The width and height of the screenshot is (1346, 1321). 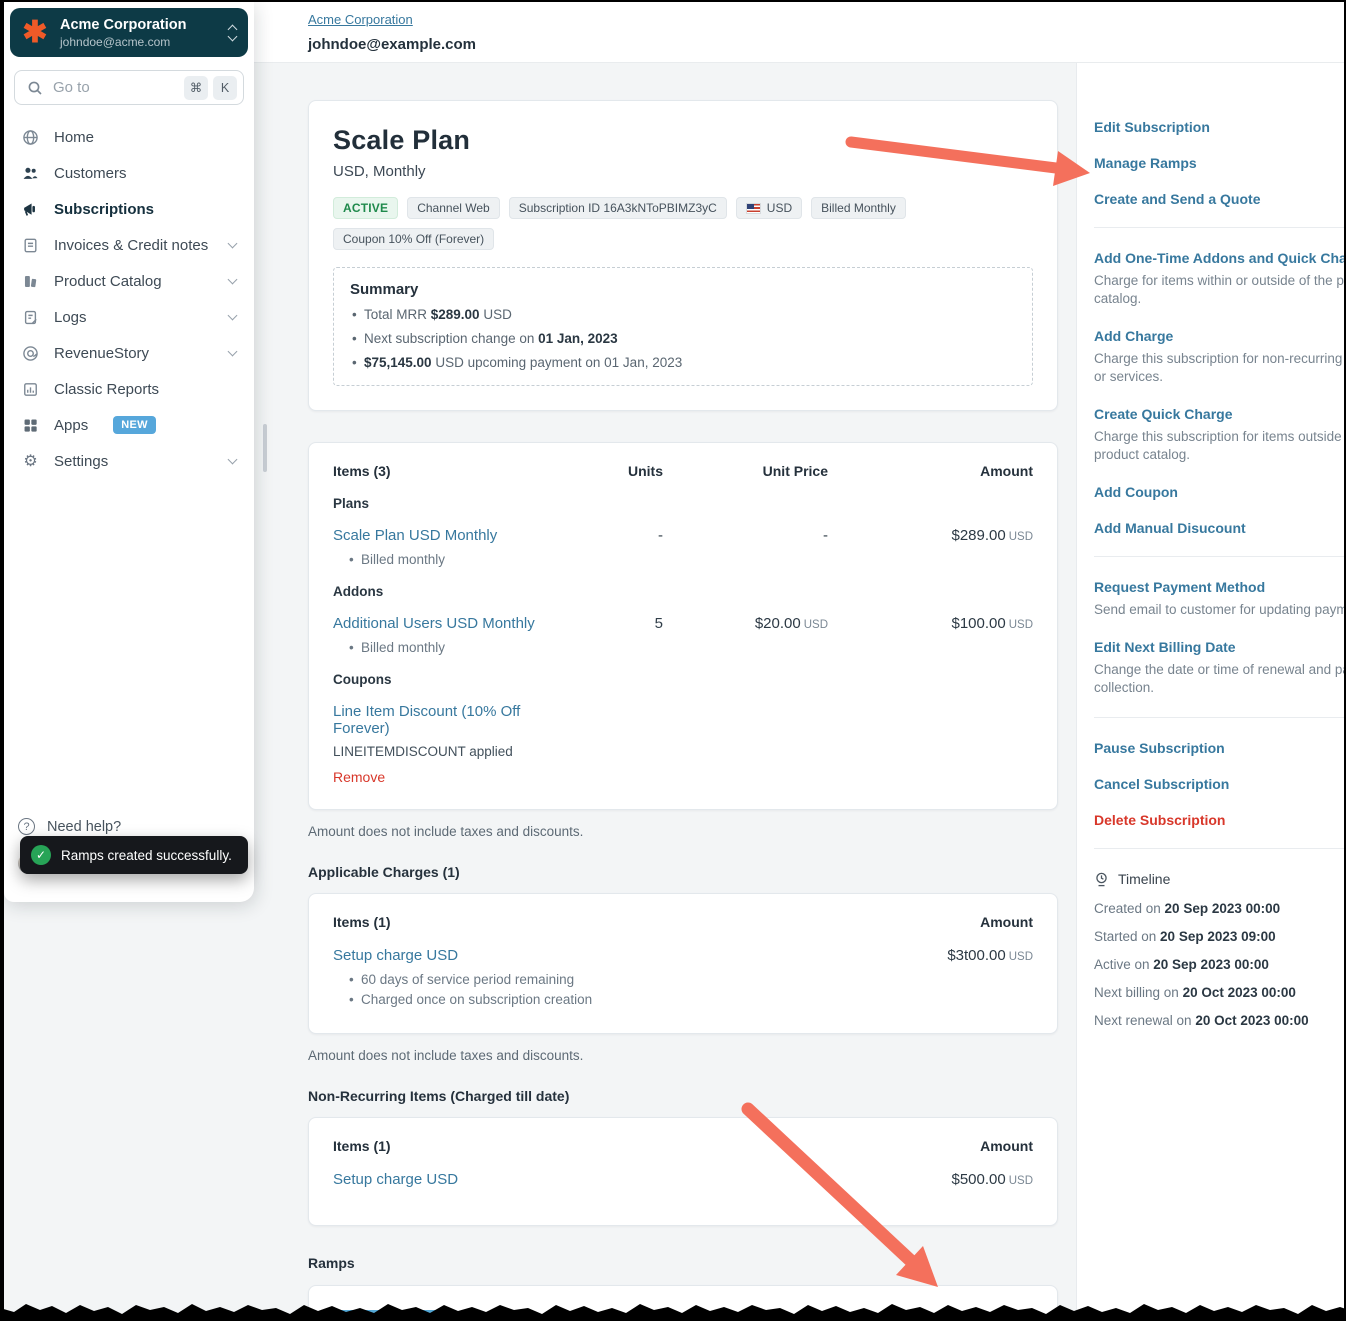 What do you see at coordinates (129, 317) in the screenshot?
I see `sidebar-item-logs: Logs` at bounding box center [129, 317].